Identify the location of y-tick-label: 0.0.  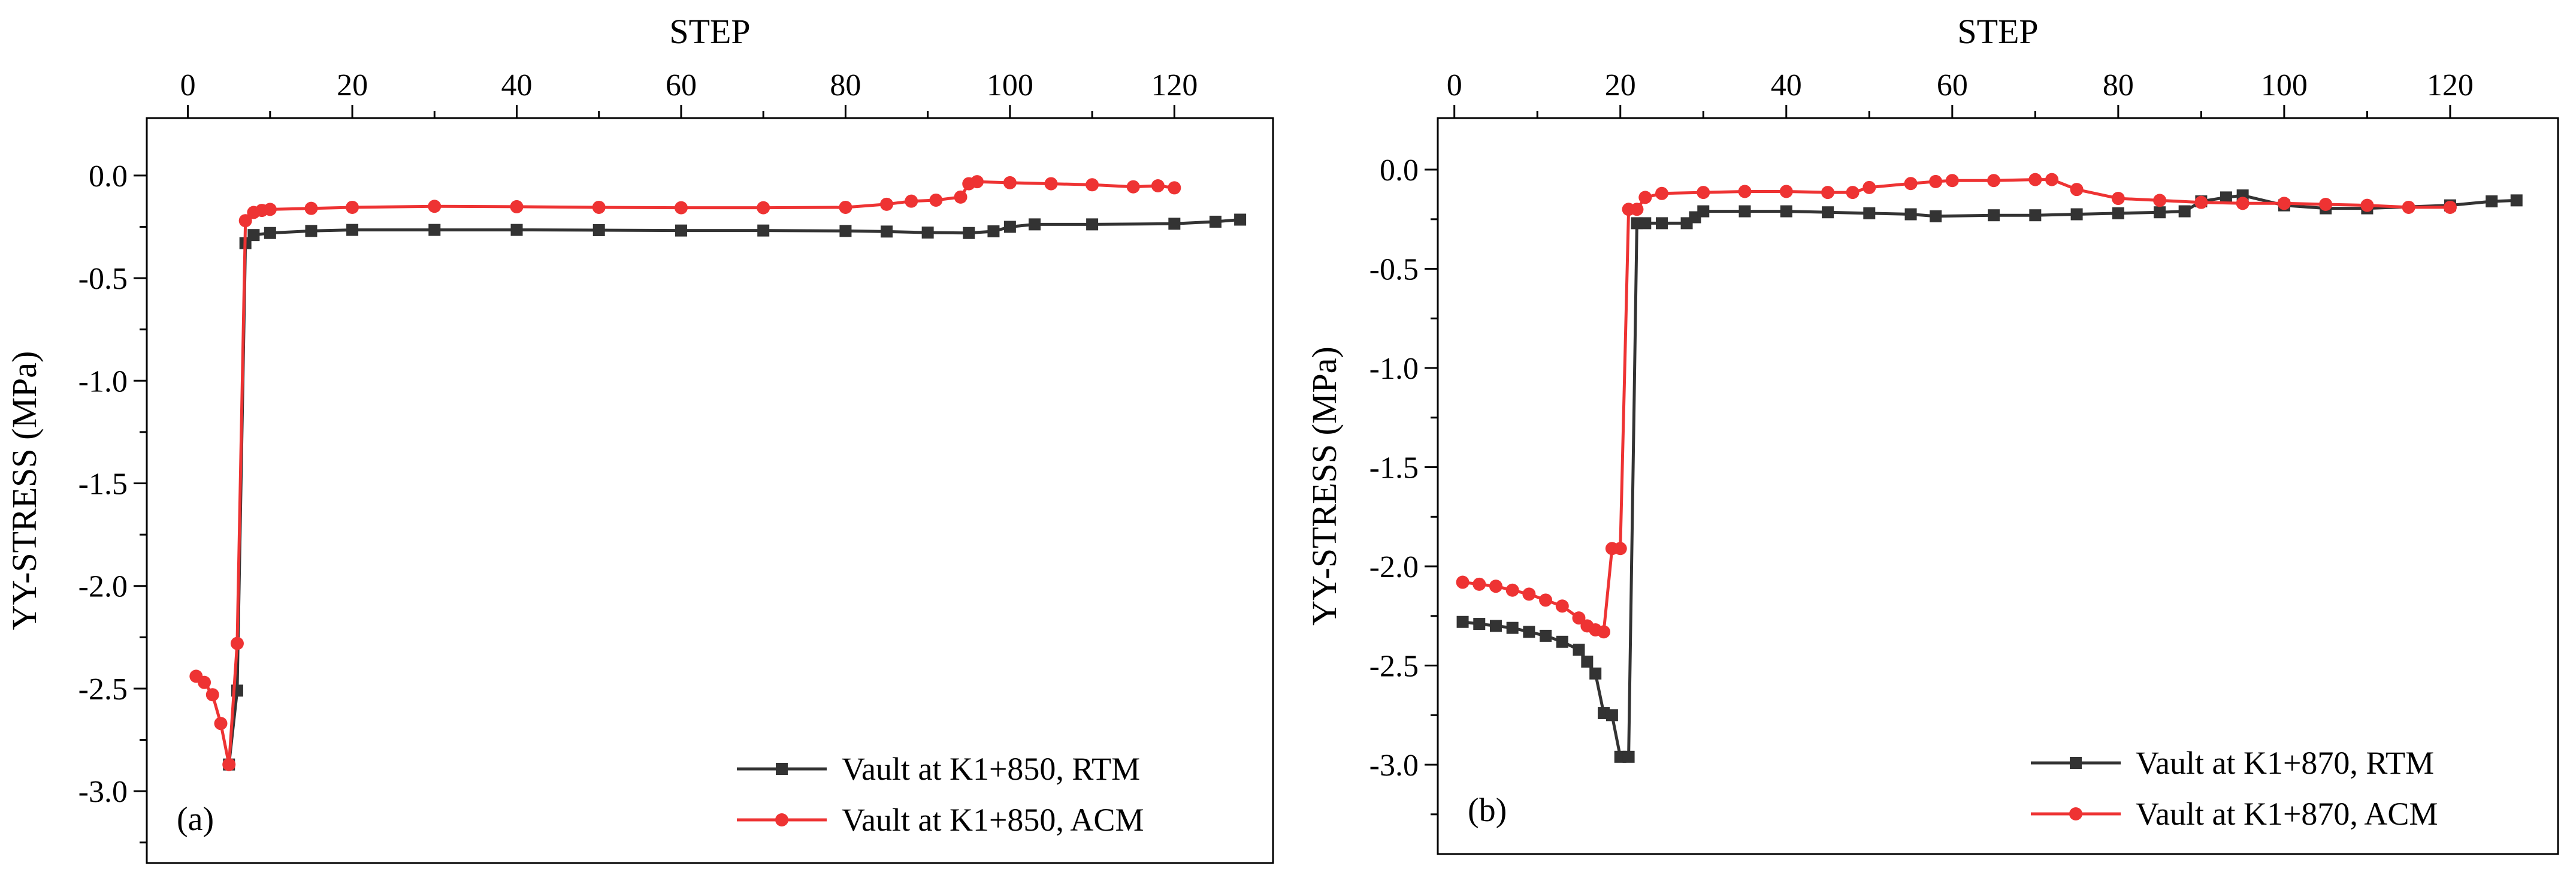
(108, 176).